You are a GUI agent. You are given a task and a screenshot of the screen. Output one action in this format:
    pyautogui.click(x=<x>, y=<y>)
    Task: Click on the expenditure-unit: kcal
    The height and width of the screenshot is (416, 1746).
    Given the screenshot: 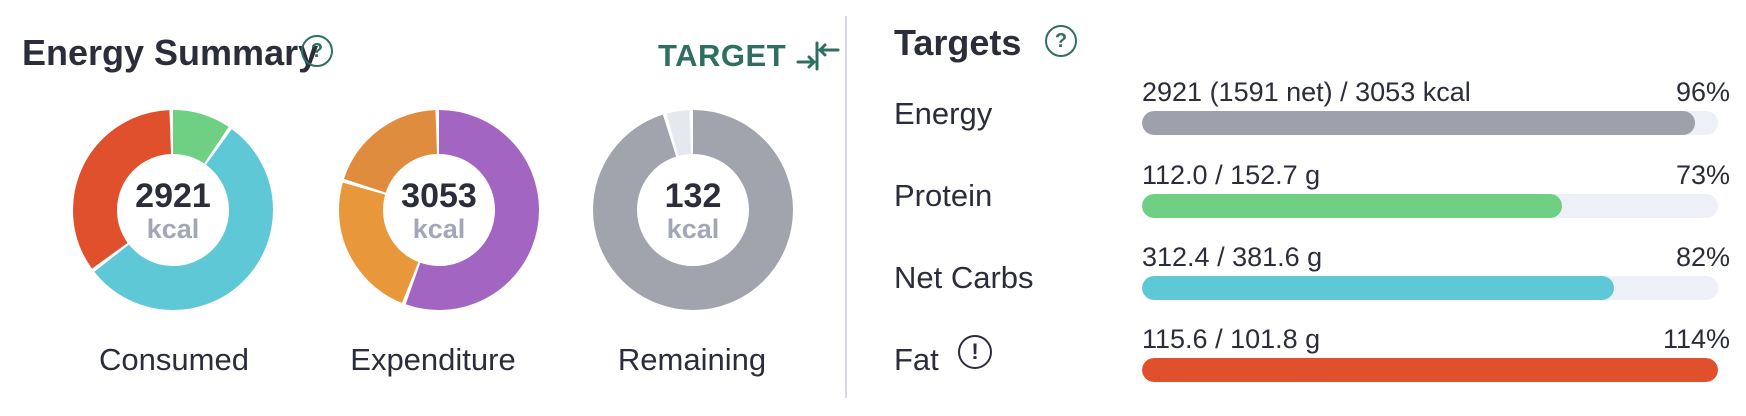 What is the action you would take?
    pyautogui.click(x=439, y=229)
    